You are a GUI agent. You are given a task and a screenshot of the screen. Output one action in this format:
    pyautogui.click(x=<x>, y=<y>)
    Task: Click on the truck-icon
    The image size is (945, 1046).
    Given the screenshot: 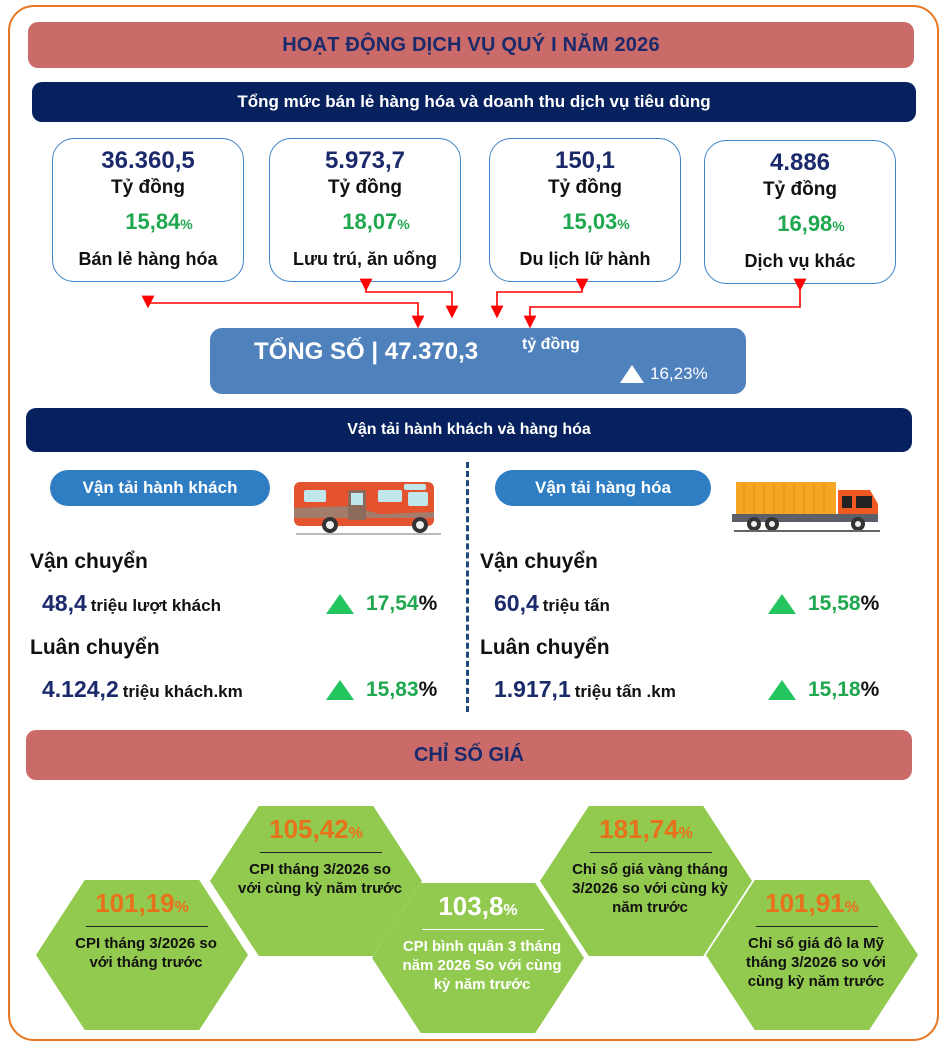 What is the action you would take?
    pyautogui.click(x=806, y=507)
    